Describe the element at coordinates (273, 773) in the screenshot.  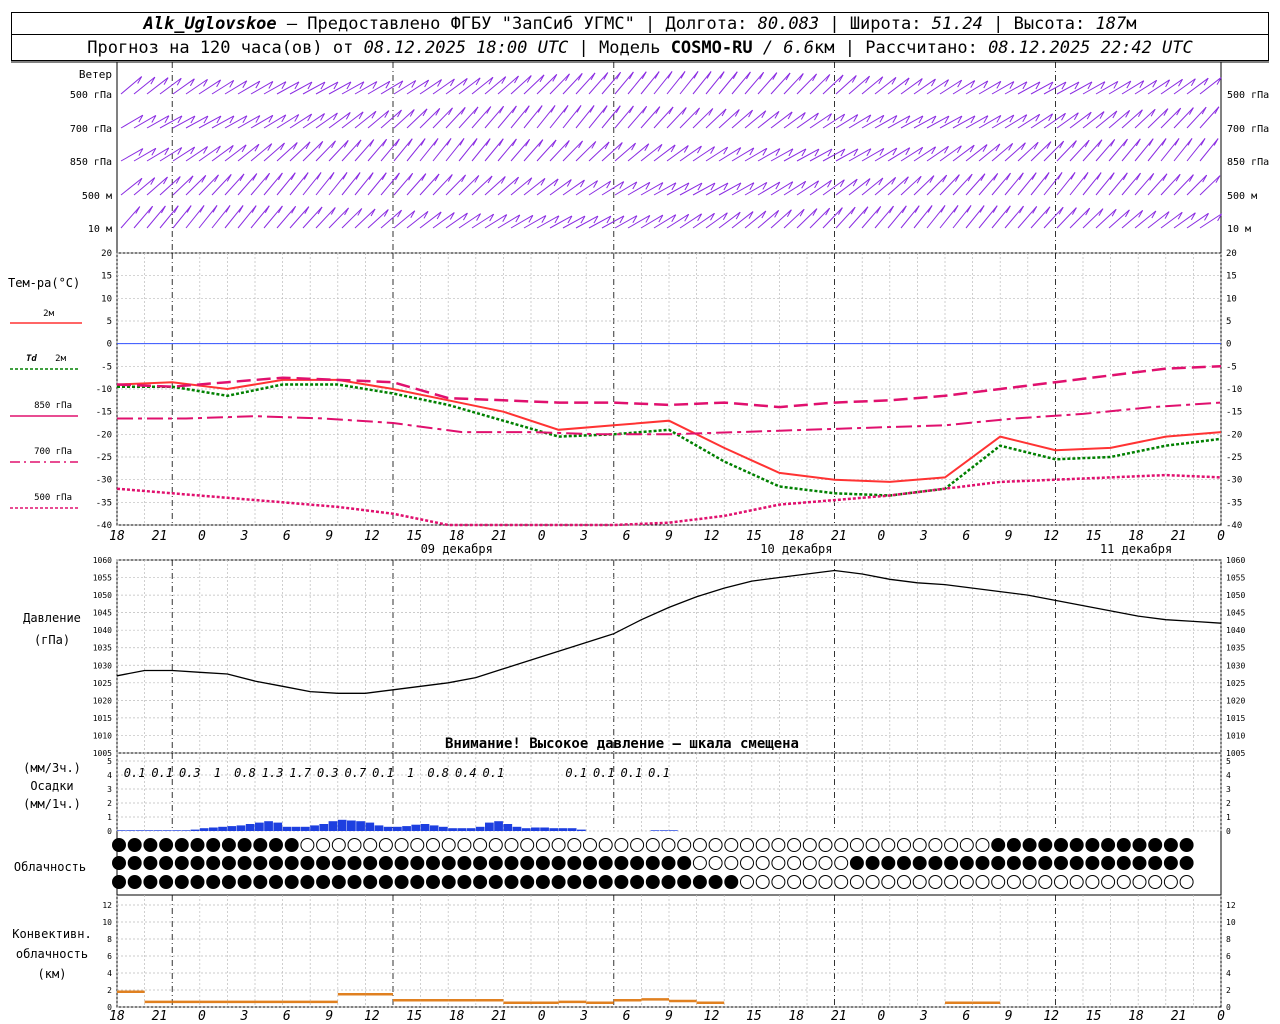
I see `precip-sum-label: 1.3` at that location.